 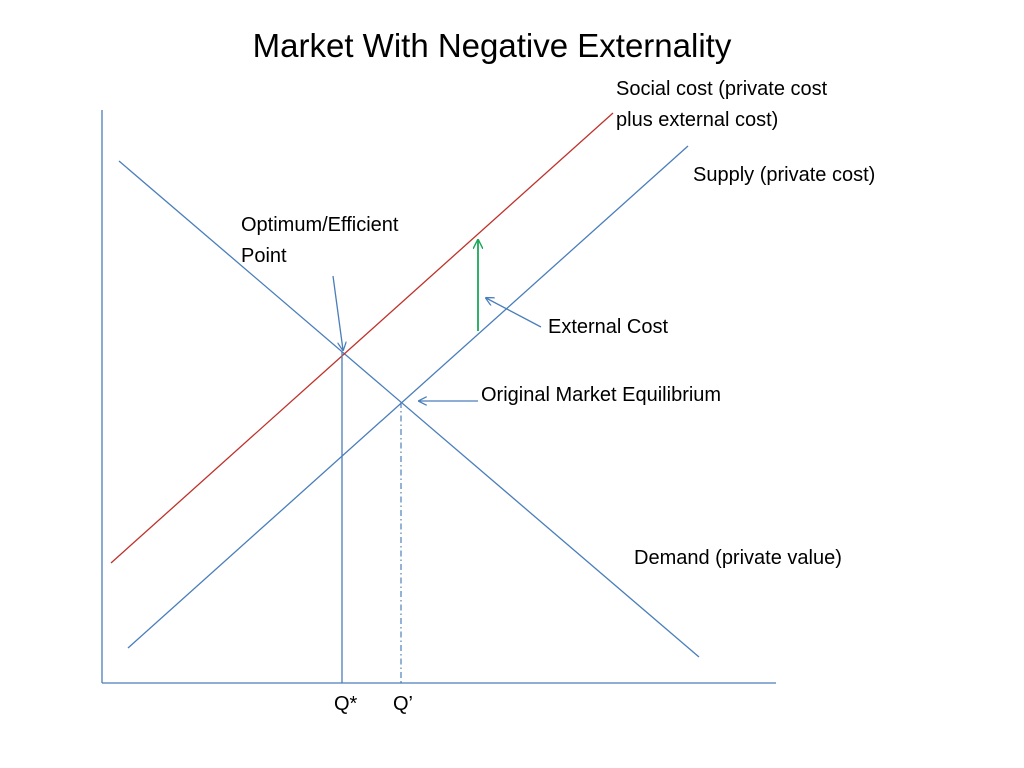 I want to click on optimum-label-line2: Point, so click(x=264, y=256).